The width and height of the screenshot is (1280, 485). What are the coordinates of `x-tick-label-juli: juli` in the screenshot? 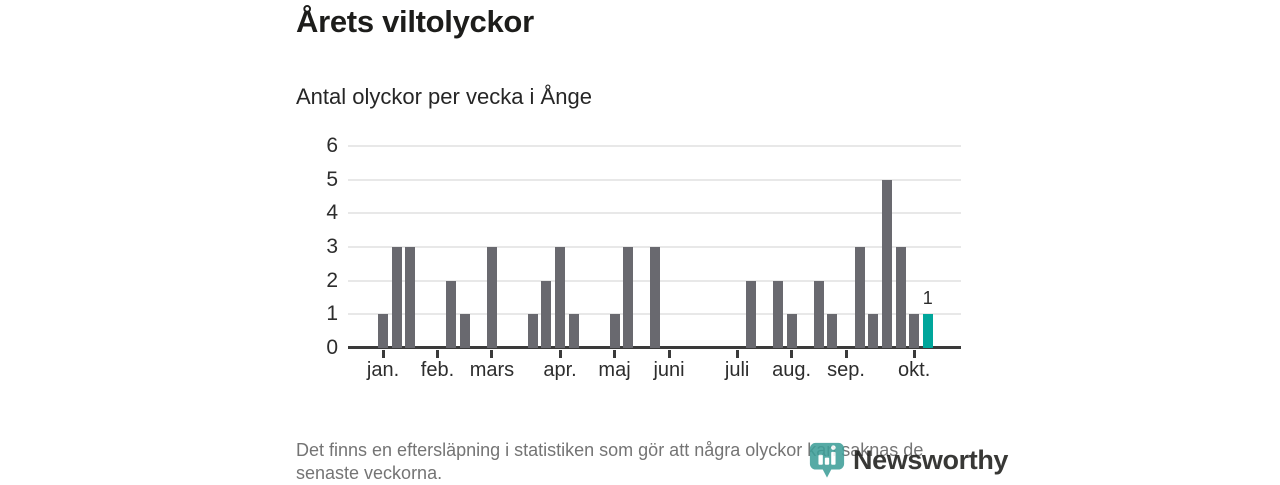 It's located at (737, 370).